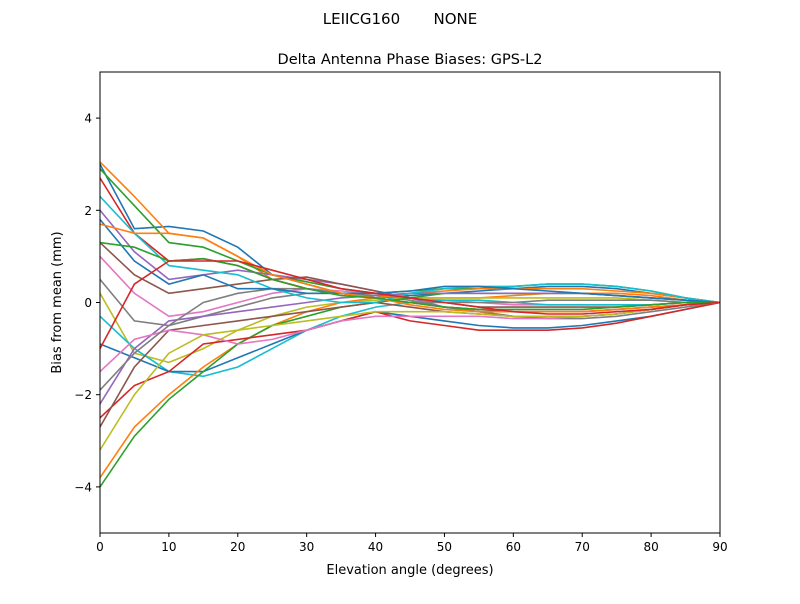 The height and width of the screenshot is (604, 800). What do you see at coordinates (100, 547) in the screenshot?
I see `x-tick-label: 0` at bounding box center [100, 547].